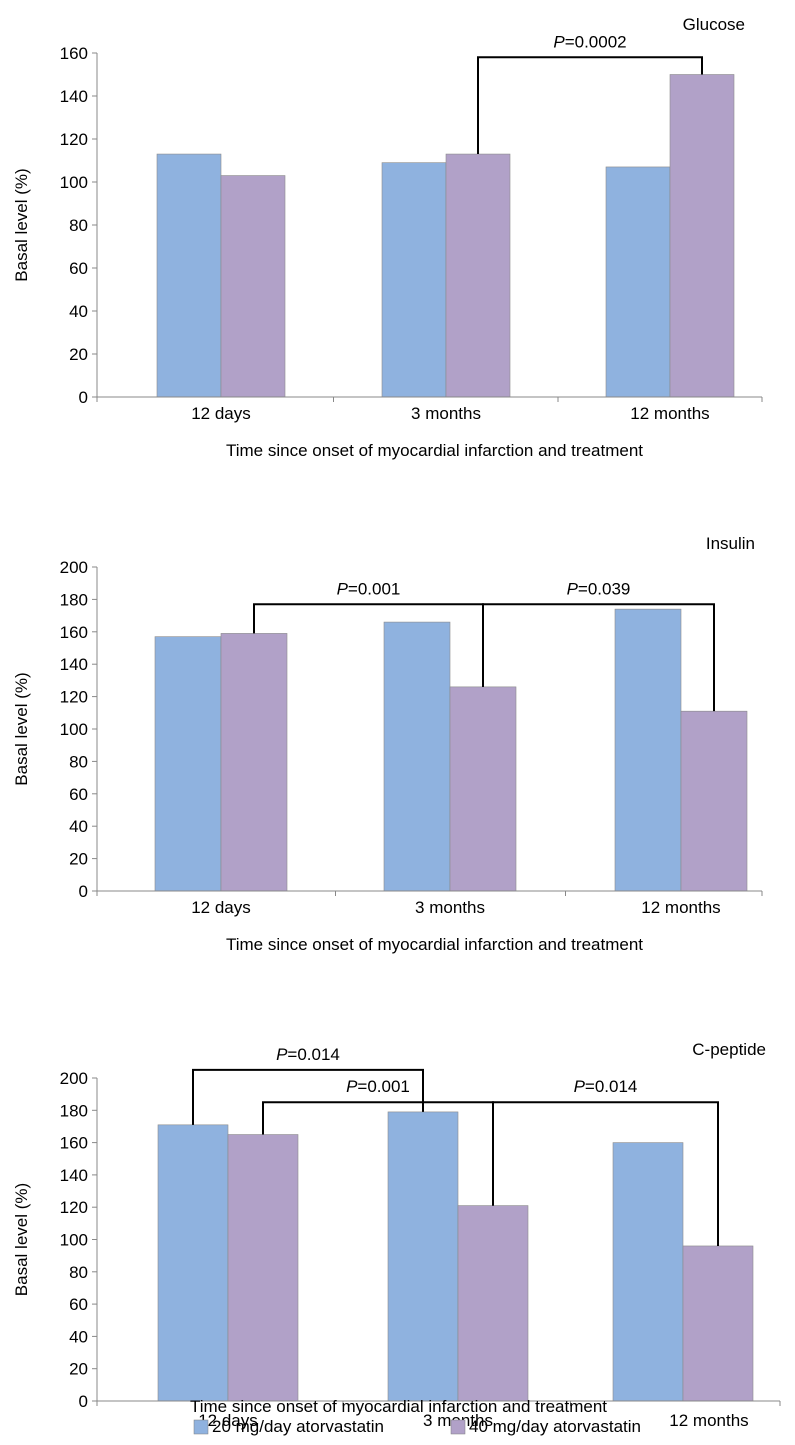 This screenshot has height=1445, width=795. Describe the element at coordinates (555, 1426) in the screenshot. I see `legend-label-40mg: 40 mg/day atorvastatin` at that location.